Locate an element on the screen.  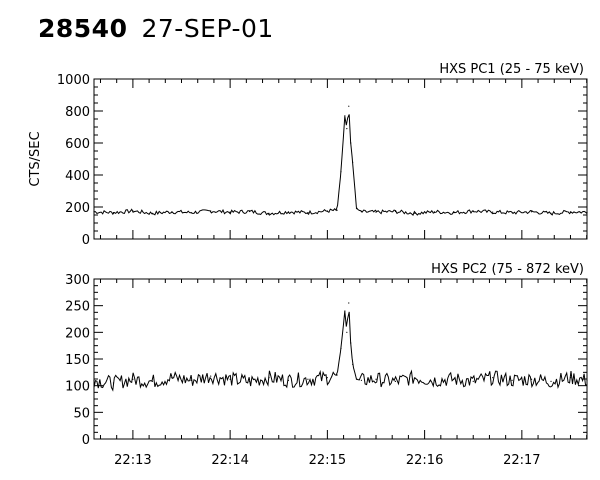
y-tick-label-1-5: 1000 is located at coordinates (73, 80).